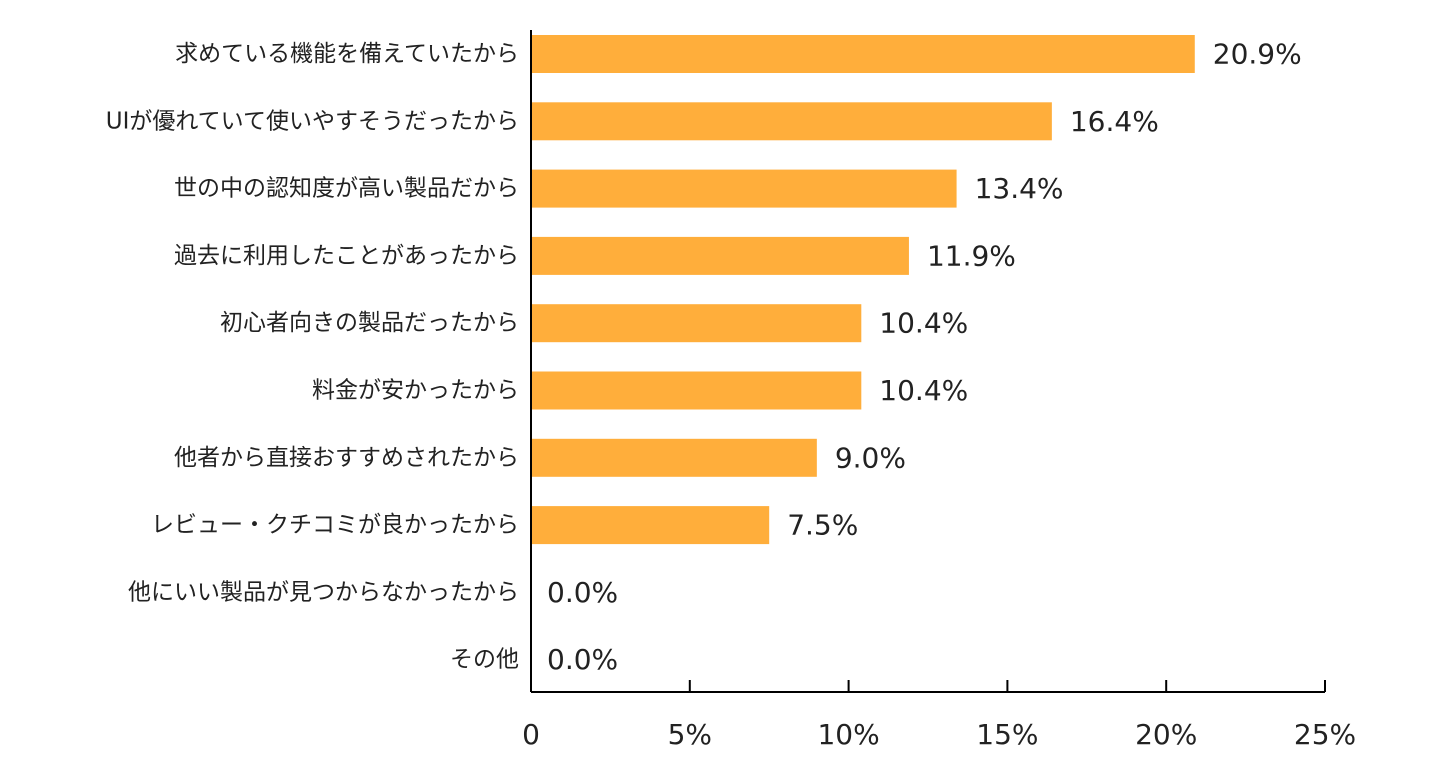  I want to click on x-tick-label-1: 5%, so click(690, 734).